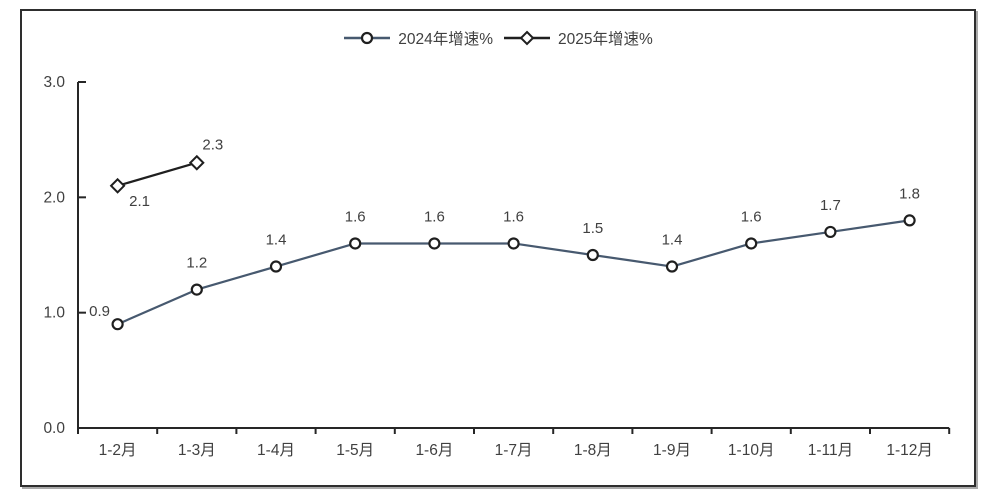 This screenshot has width=1000, height=497. I want to click on data-label: 1.7, so click(830, 205).